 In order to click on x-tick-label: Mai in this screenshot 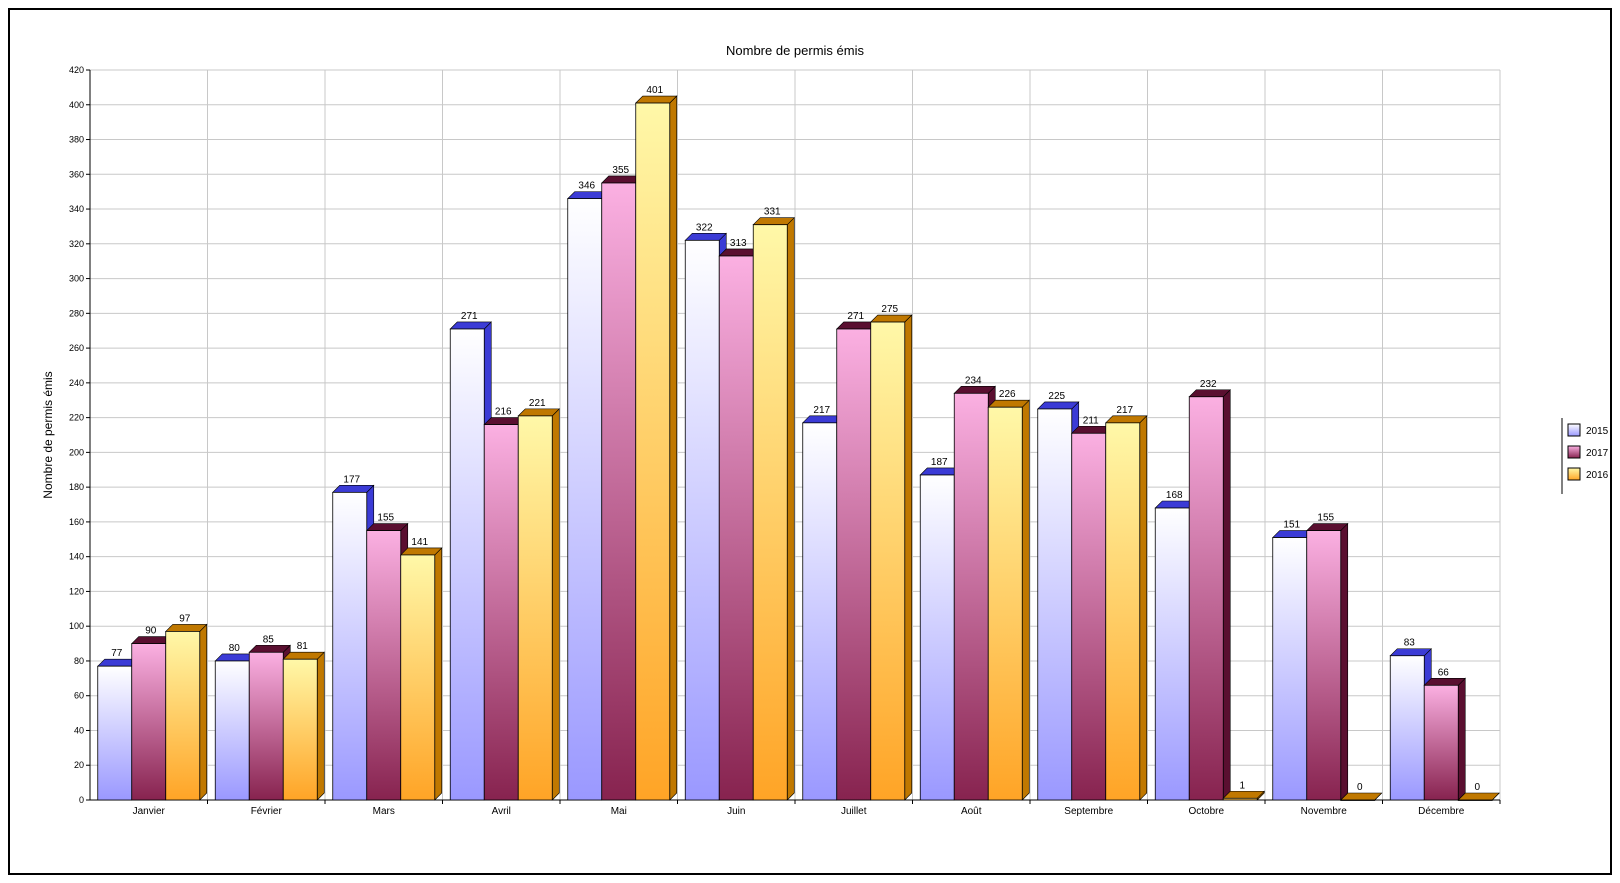, I will do `click(619, 811)`.